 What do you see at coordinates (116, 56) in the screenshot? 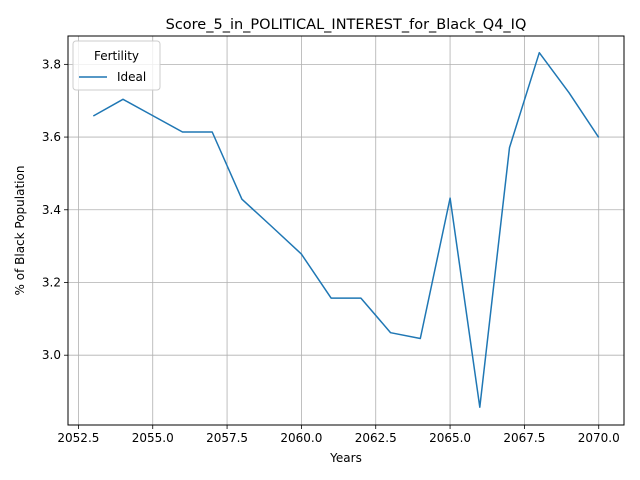
I see `legend-title: Fertility` at bounding box center [116, 56].